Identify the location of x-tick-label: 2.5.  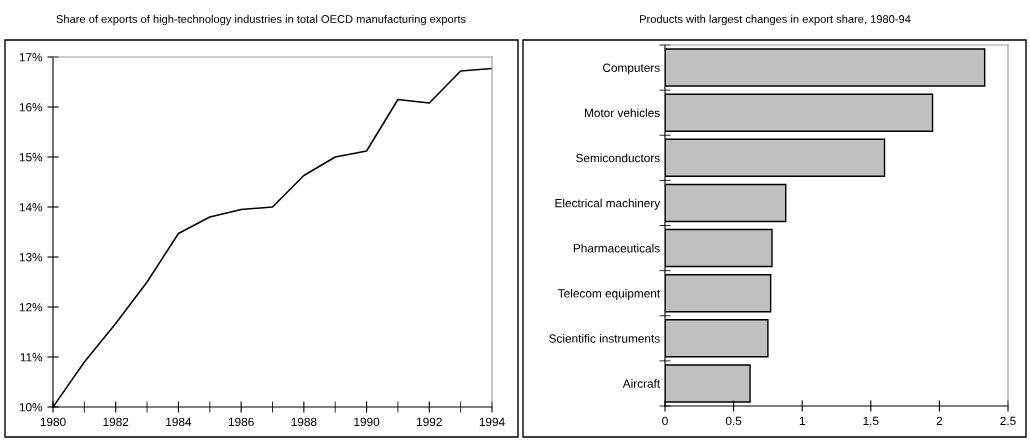
(1008, 421).